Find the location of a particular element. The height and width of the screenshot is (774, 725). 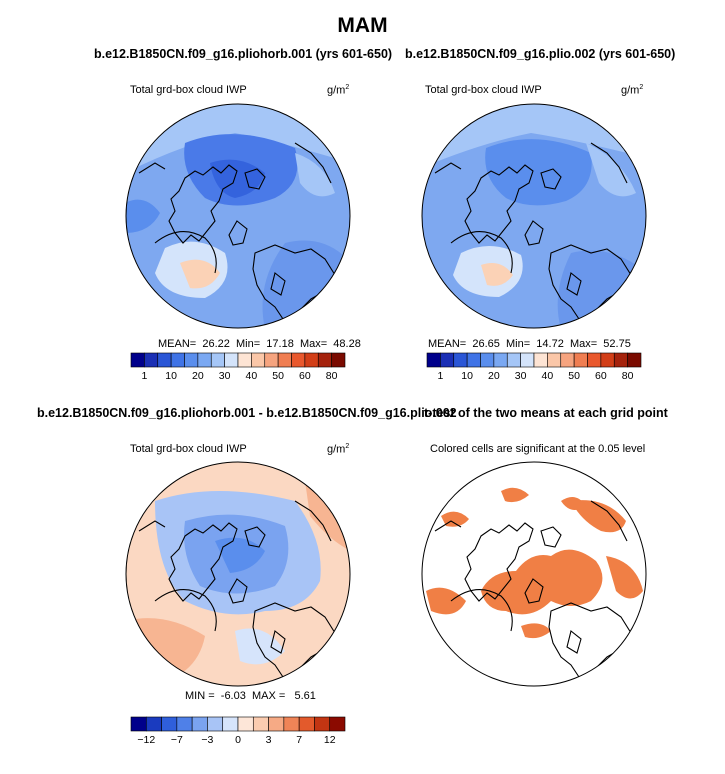

panel-2-subtitle: Total grd-box cloud IWP is located at coordinates (483, 90).